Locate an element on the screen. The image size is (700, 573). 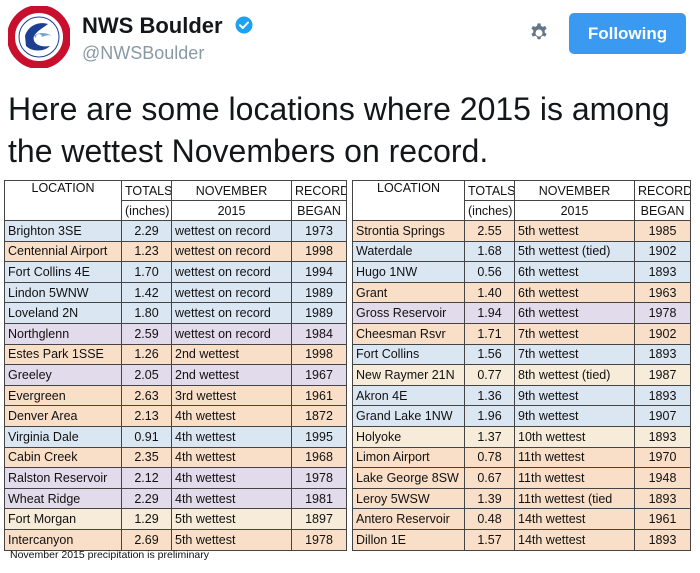
table-row: Cabin Creek 2.35 4th wettest 1968 is located at coordinates (175, 457).